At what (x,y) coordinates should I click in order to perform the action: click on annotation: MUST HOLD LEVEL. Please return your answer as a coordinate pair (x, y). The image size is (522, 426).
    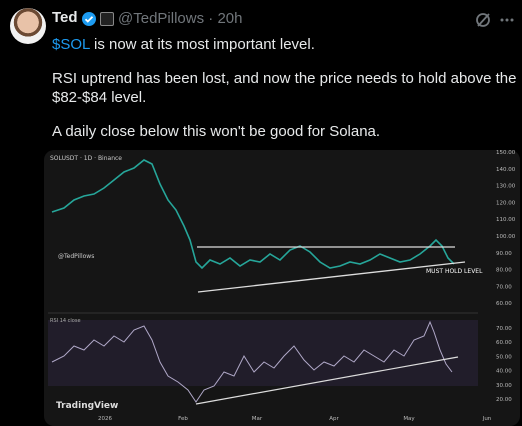
    Looking at the image, I should click on (454, 271).